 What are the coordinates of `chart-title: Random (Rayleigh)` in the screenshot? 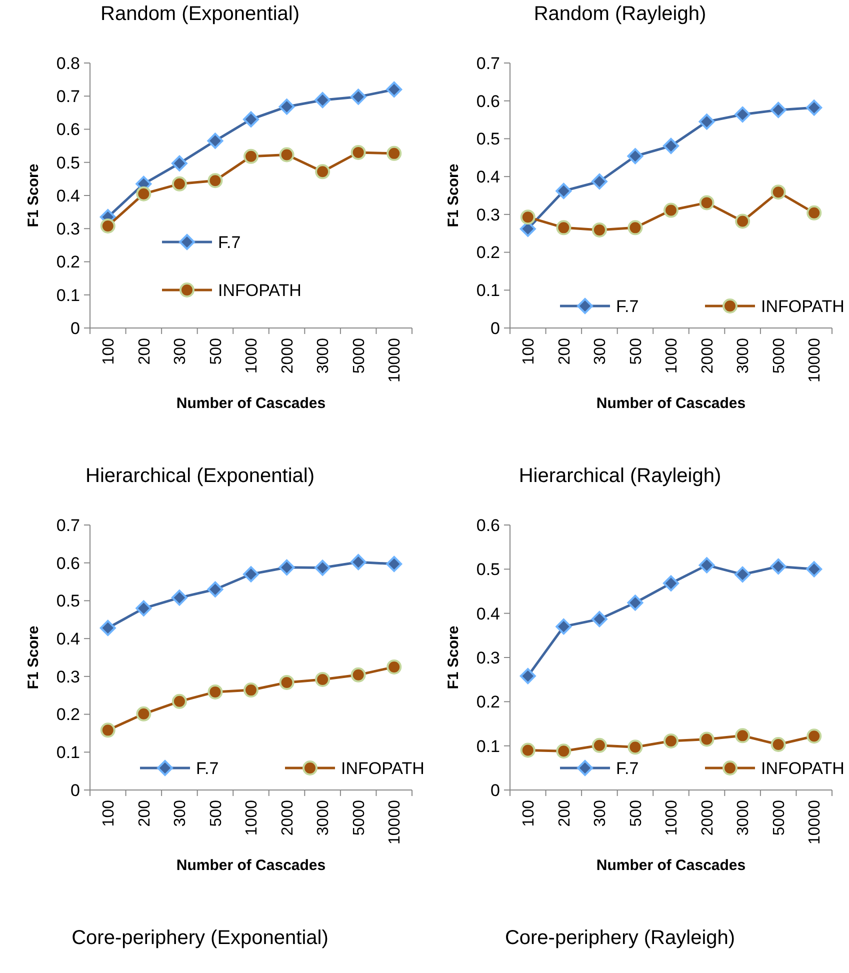 It's located at (620, 14).